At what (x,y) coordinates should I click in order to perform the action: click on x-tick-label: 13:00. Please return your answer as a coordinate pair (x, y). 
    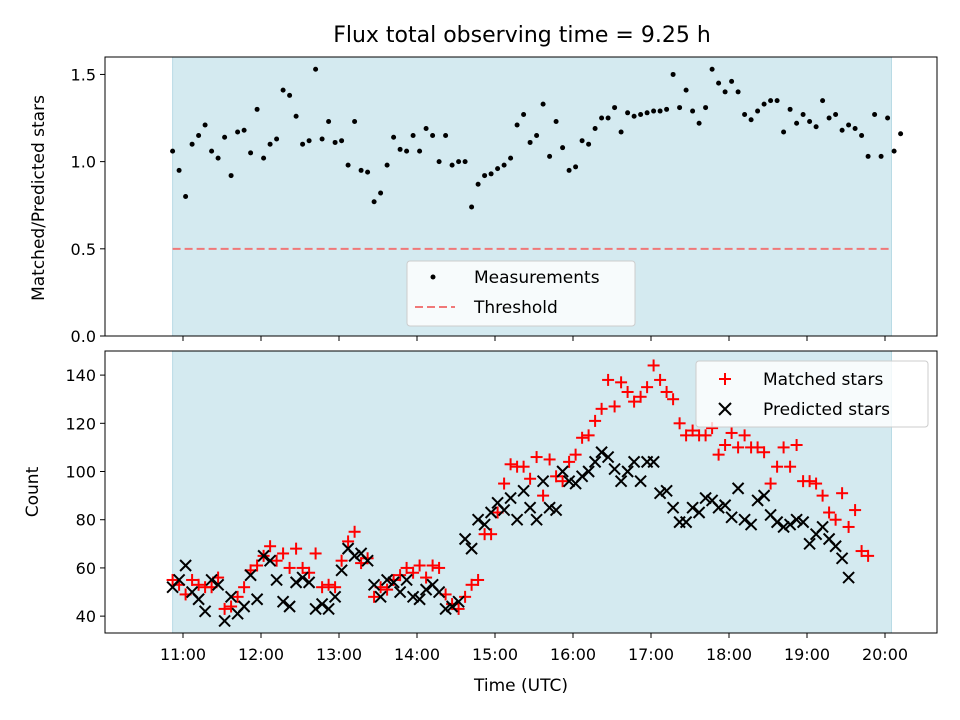
    Looking at the image, I should click on (339, 654).